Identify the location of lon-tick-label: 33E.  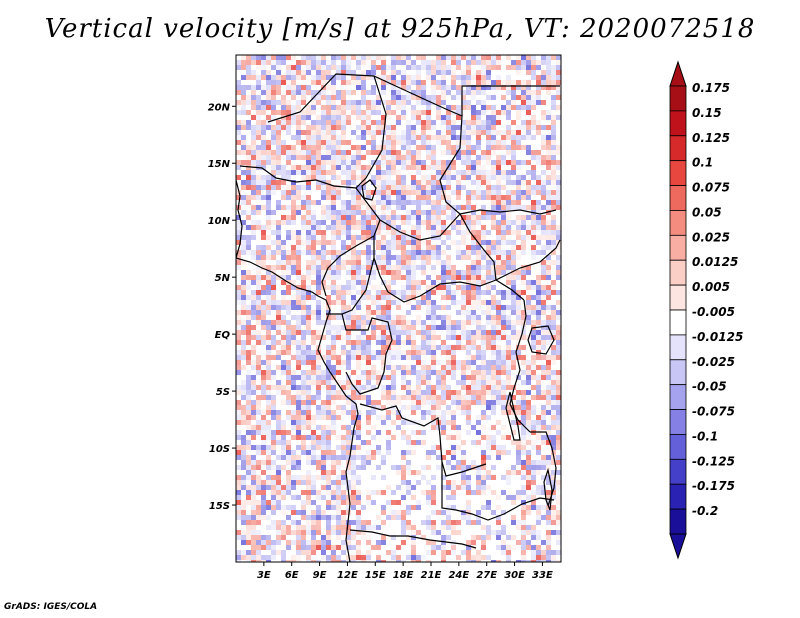
(542, 575).